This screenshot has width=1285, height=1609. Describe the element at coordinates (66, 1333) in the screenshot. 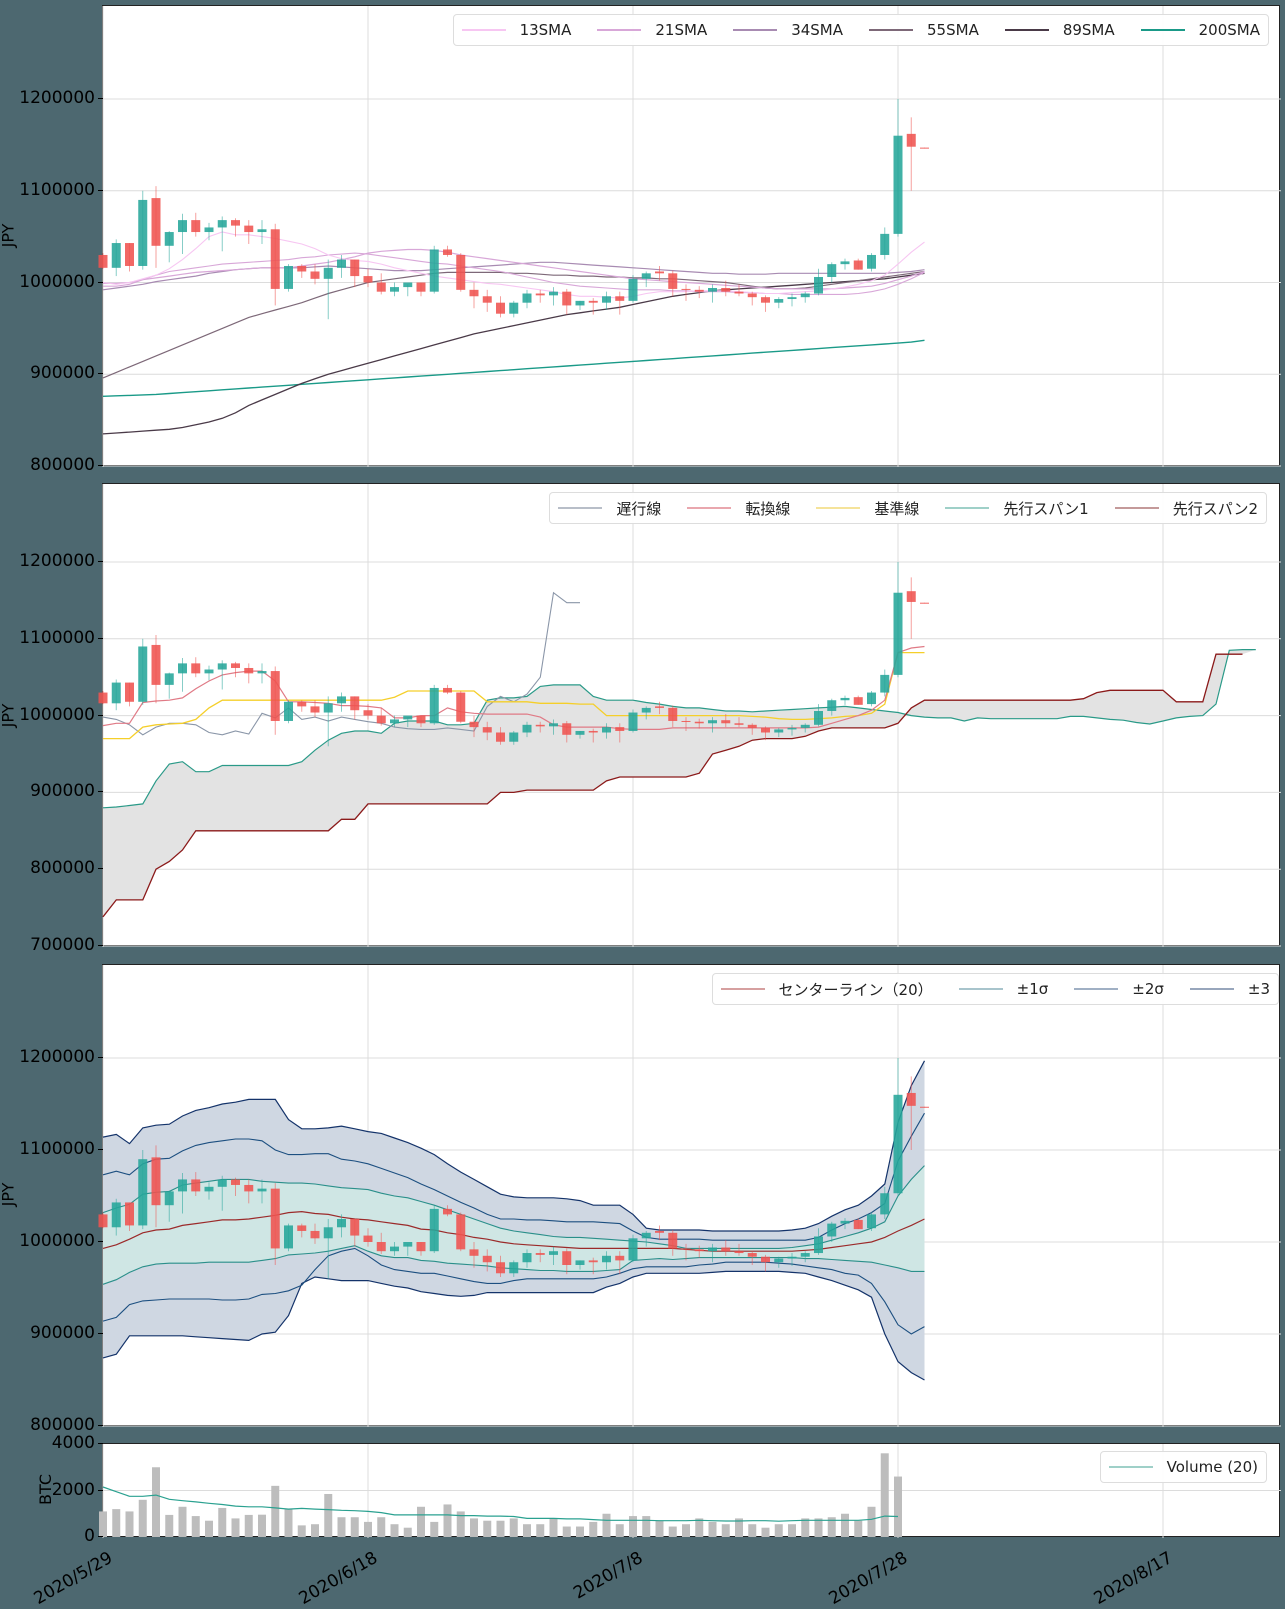

I see `y-tick-label: 900000` at that location.